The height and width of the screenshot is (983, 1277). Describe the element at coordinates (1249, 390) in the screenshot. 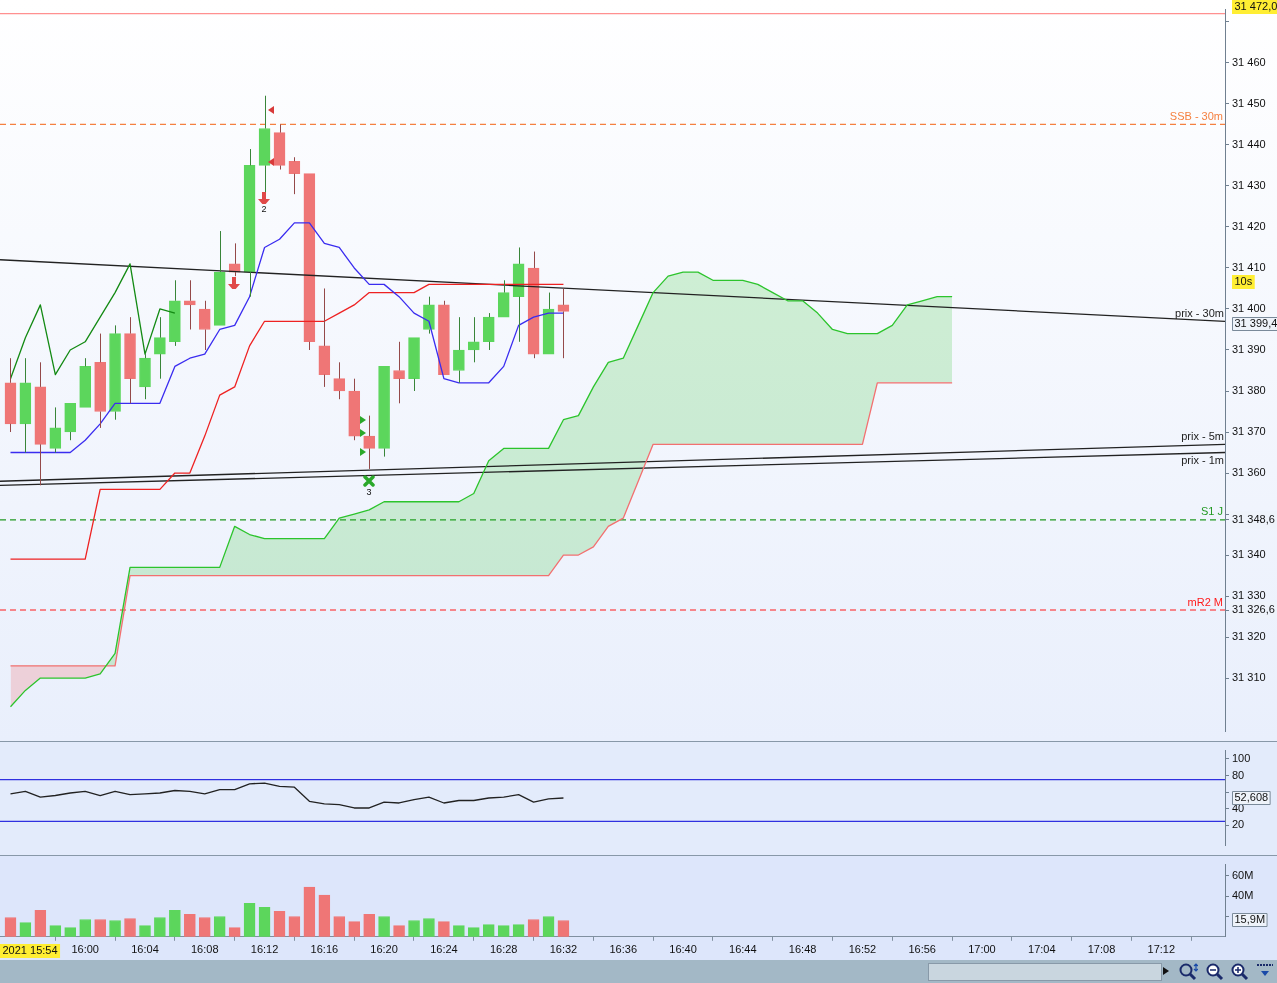

I see `y-tick-label: 31 380` at that location.